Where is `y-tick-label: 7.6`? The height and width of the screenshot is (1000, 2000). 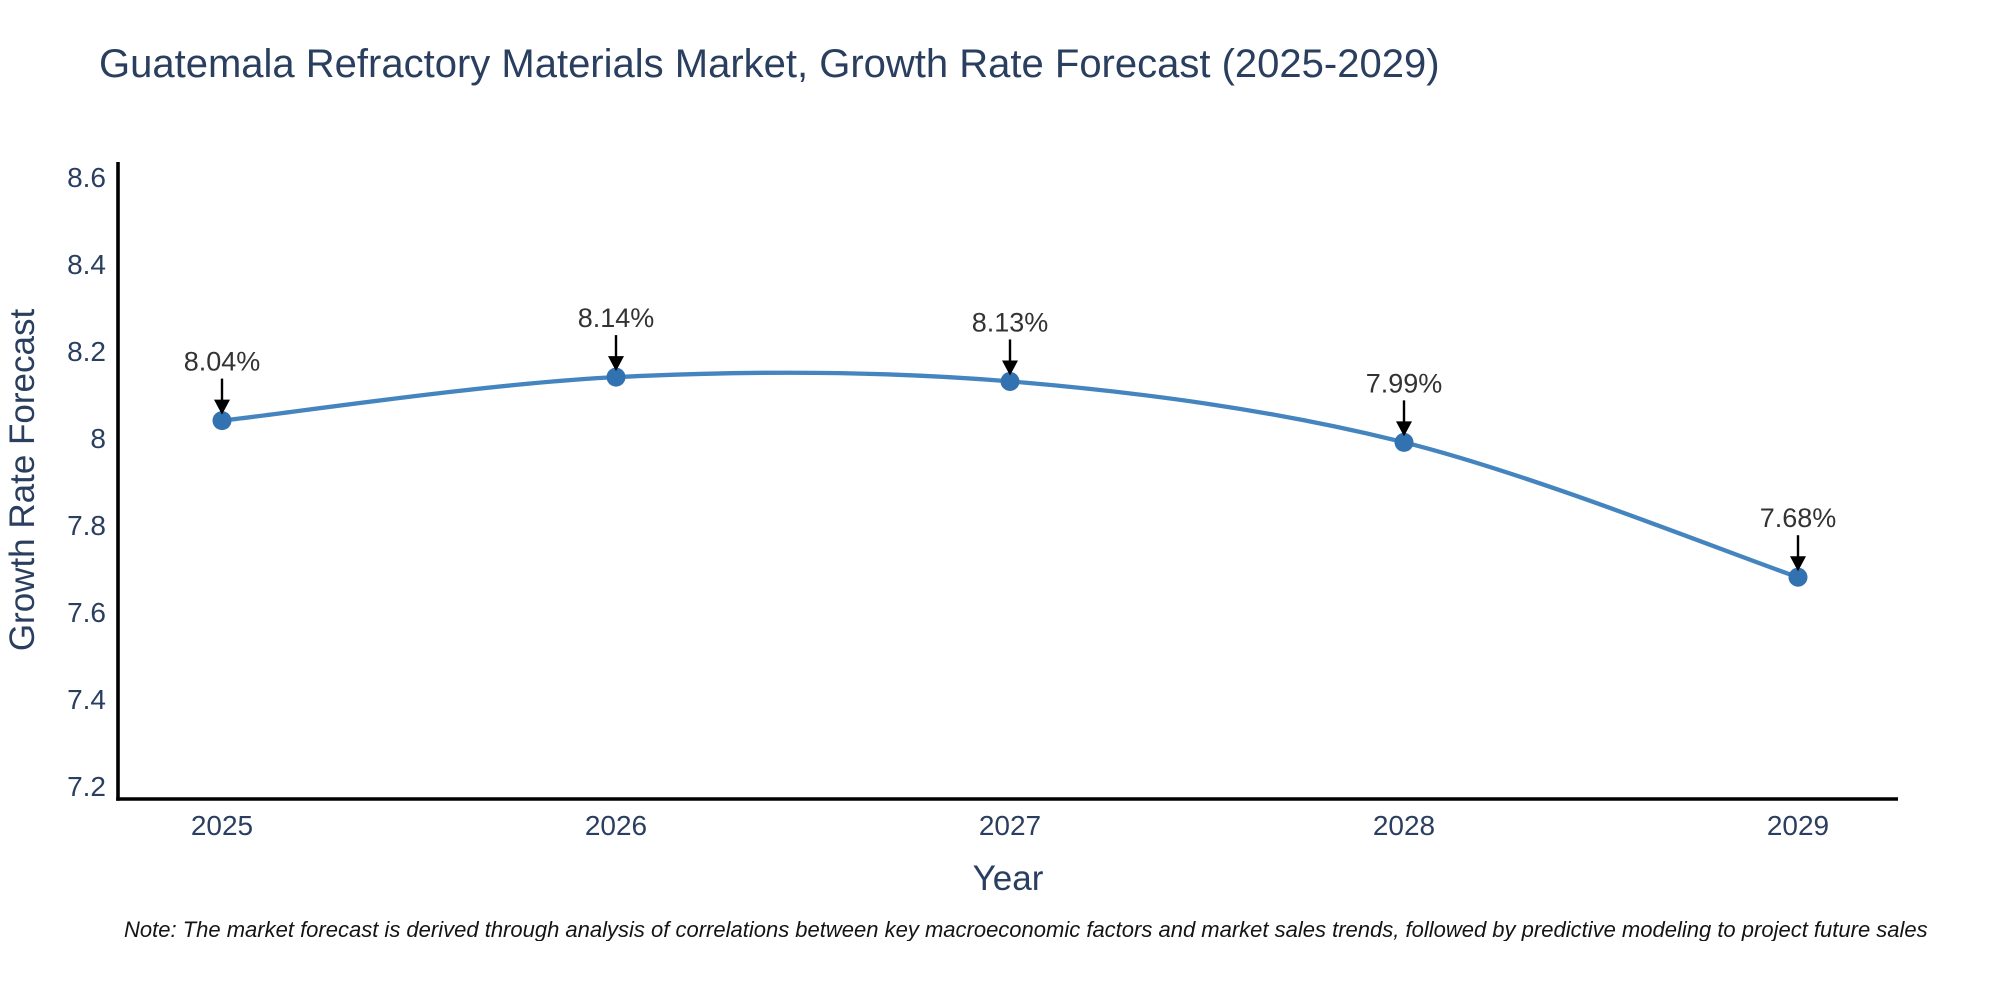
y-tick-label: 7.6 is located at coordinates (86, 612).